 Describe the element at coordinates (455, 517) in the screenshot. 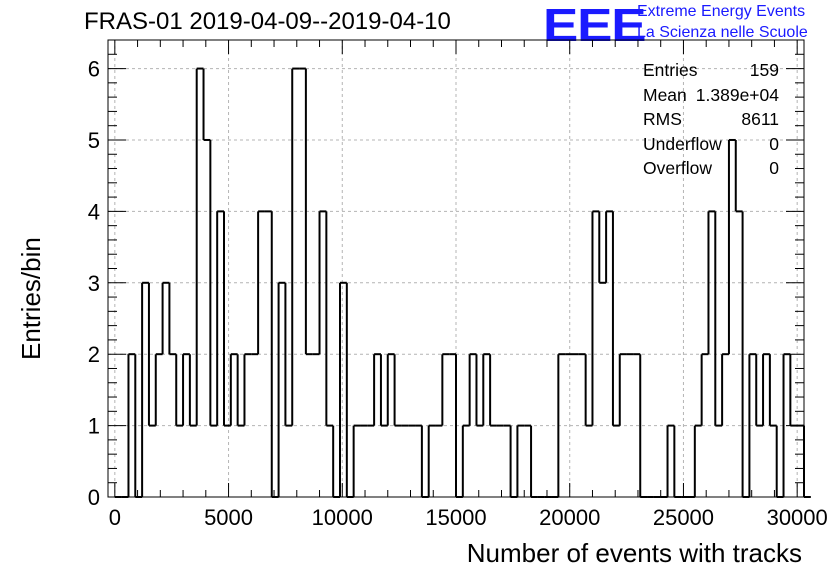

I see `x-tick-label: 15000` at that location.